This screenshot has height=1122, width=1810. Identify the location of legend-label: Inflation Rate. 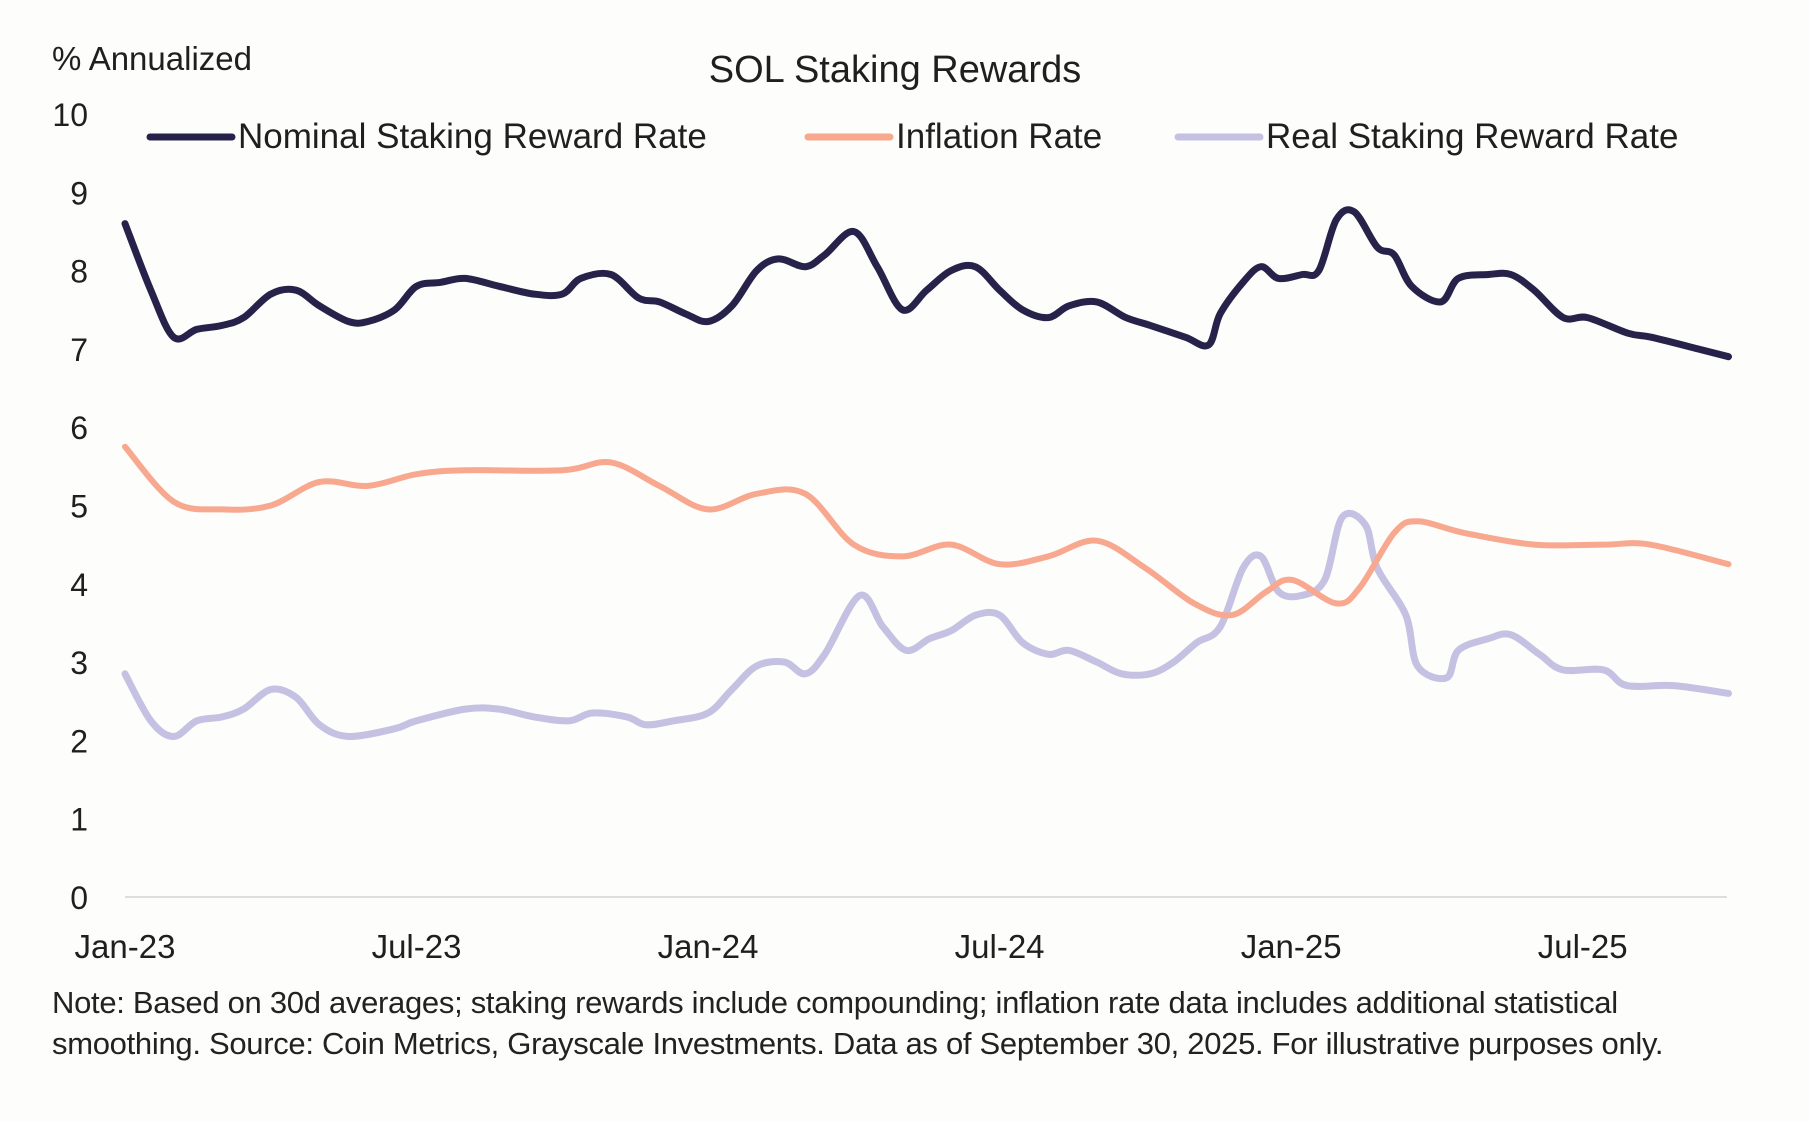
(999, 136).